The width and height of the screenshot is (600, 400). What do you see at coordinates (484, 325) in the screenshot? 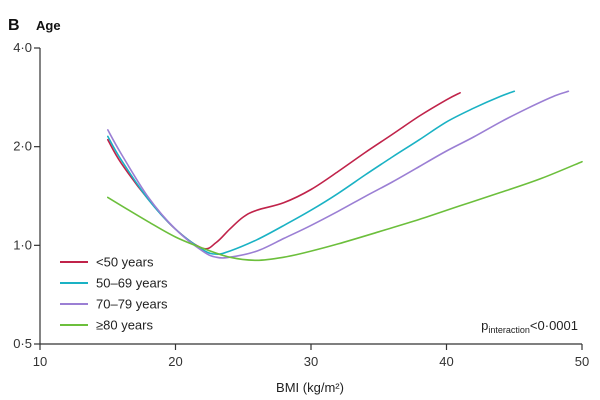
I see `p-symbol: p` at bounding box center [484, 325].